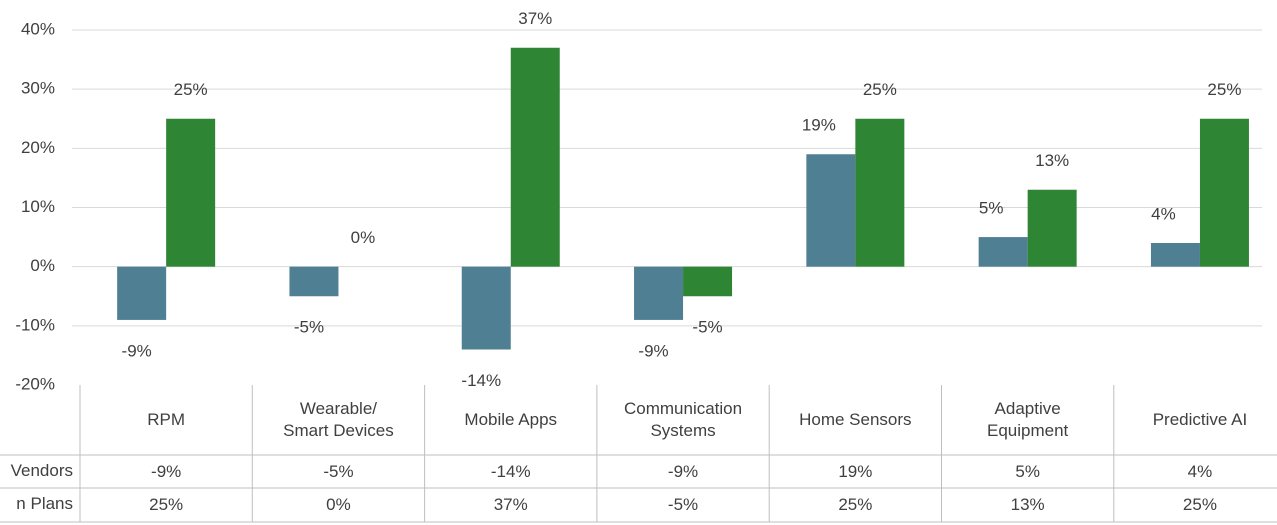 This screenshot has width=1277, height=525. What do you see at coordinates (44, 503) in the screenshot?
I see `legend-entry: n Plans` at bounding box center [44, 503].